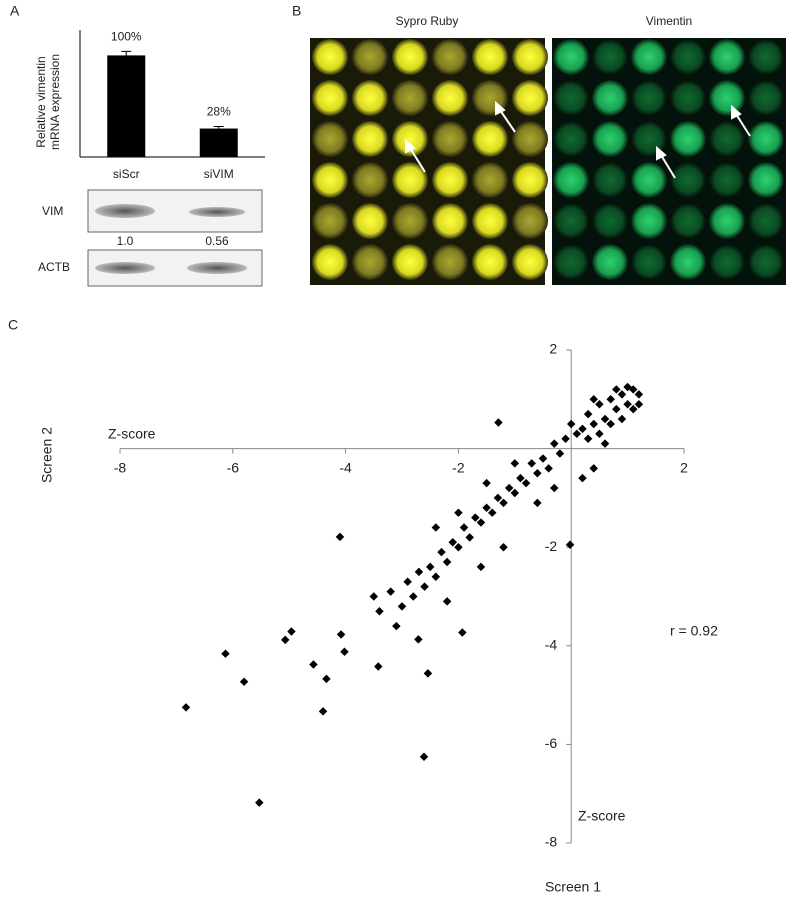 The image size is (786, 904). What do you see at coordinates (47, 455) in the screenshot?
I see `y-label: Screen 2` at bounding box center [47, 455].